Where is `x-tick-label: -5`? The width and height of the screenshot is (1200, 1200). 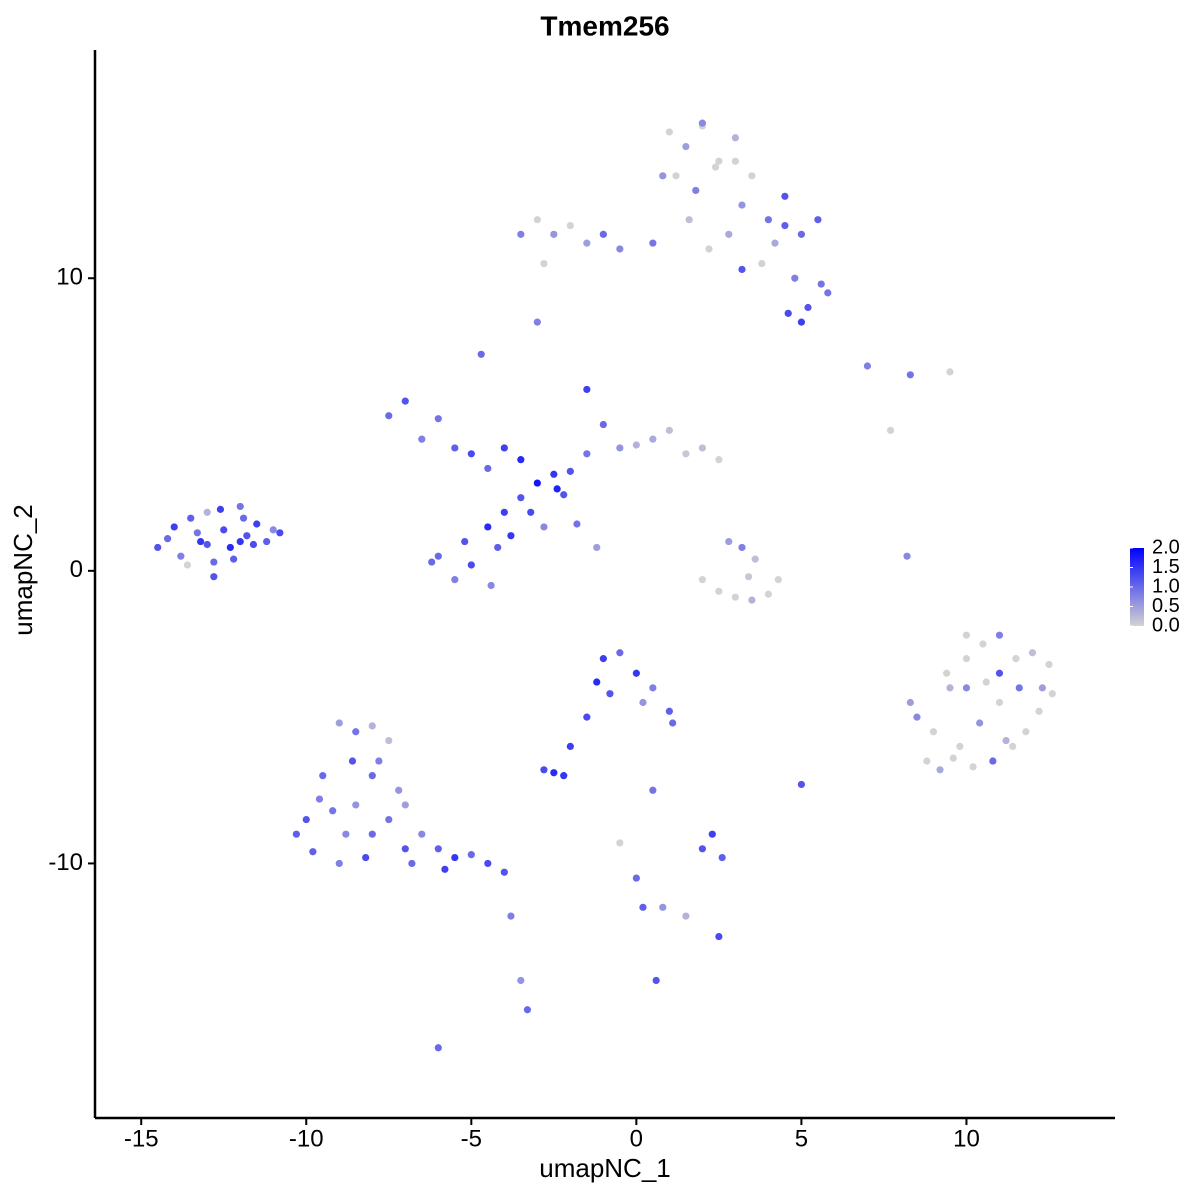
x-tick-label: -5 is located at coordinates (471, 1138).